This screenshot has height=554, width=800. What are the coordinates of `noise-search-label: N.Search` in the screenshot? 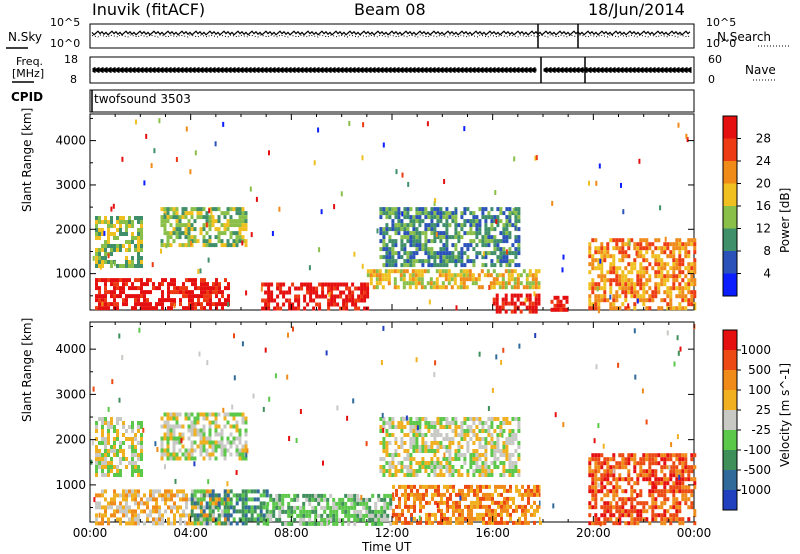 It's located at (744, 37).